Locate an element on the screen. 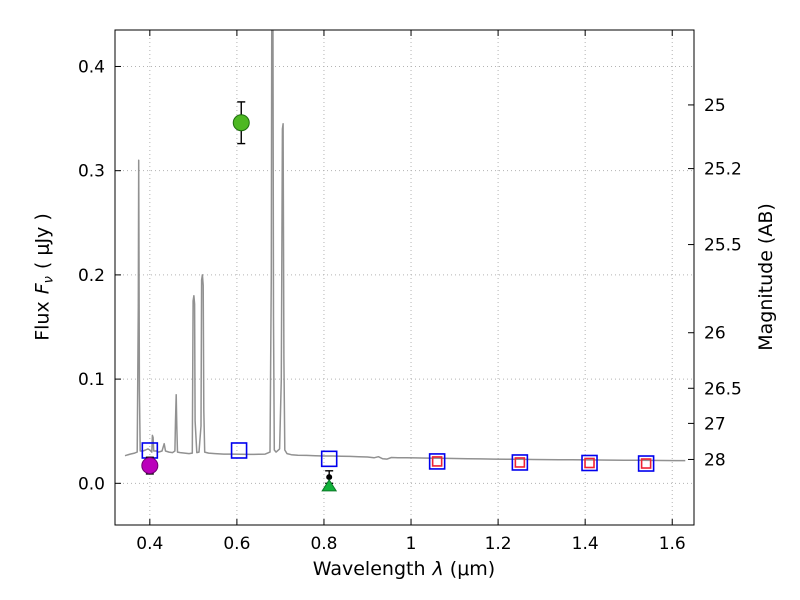 The width and height of the screenshot is (800, 600). flux-symbol: F is located at coordinates (42, 289).